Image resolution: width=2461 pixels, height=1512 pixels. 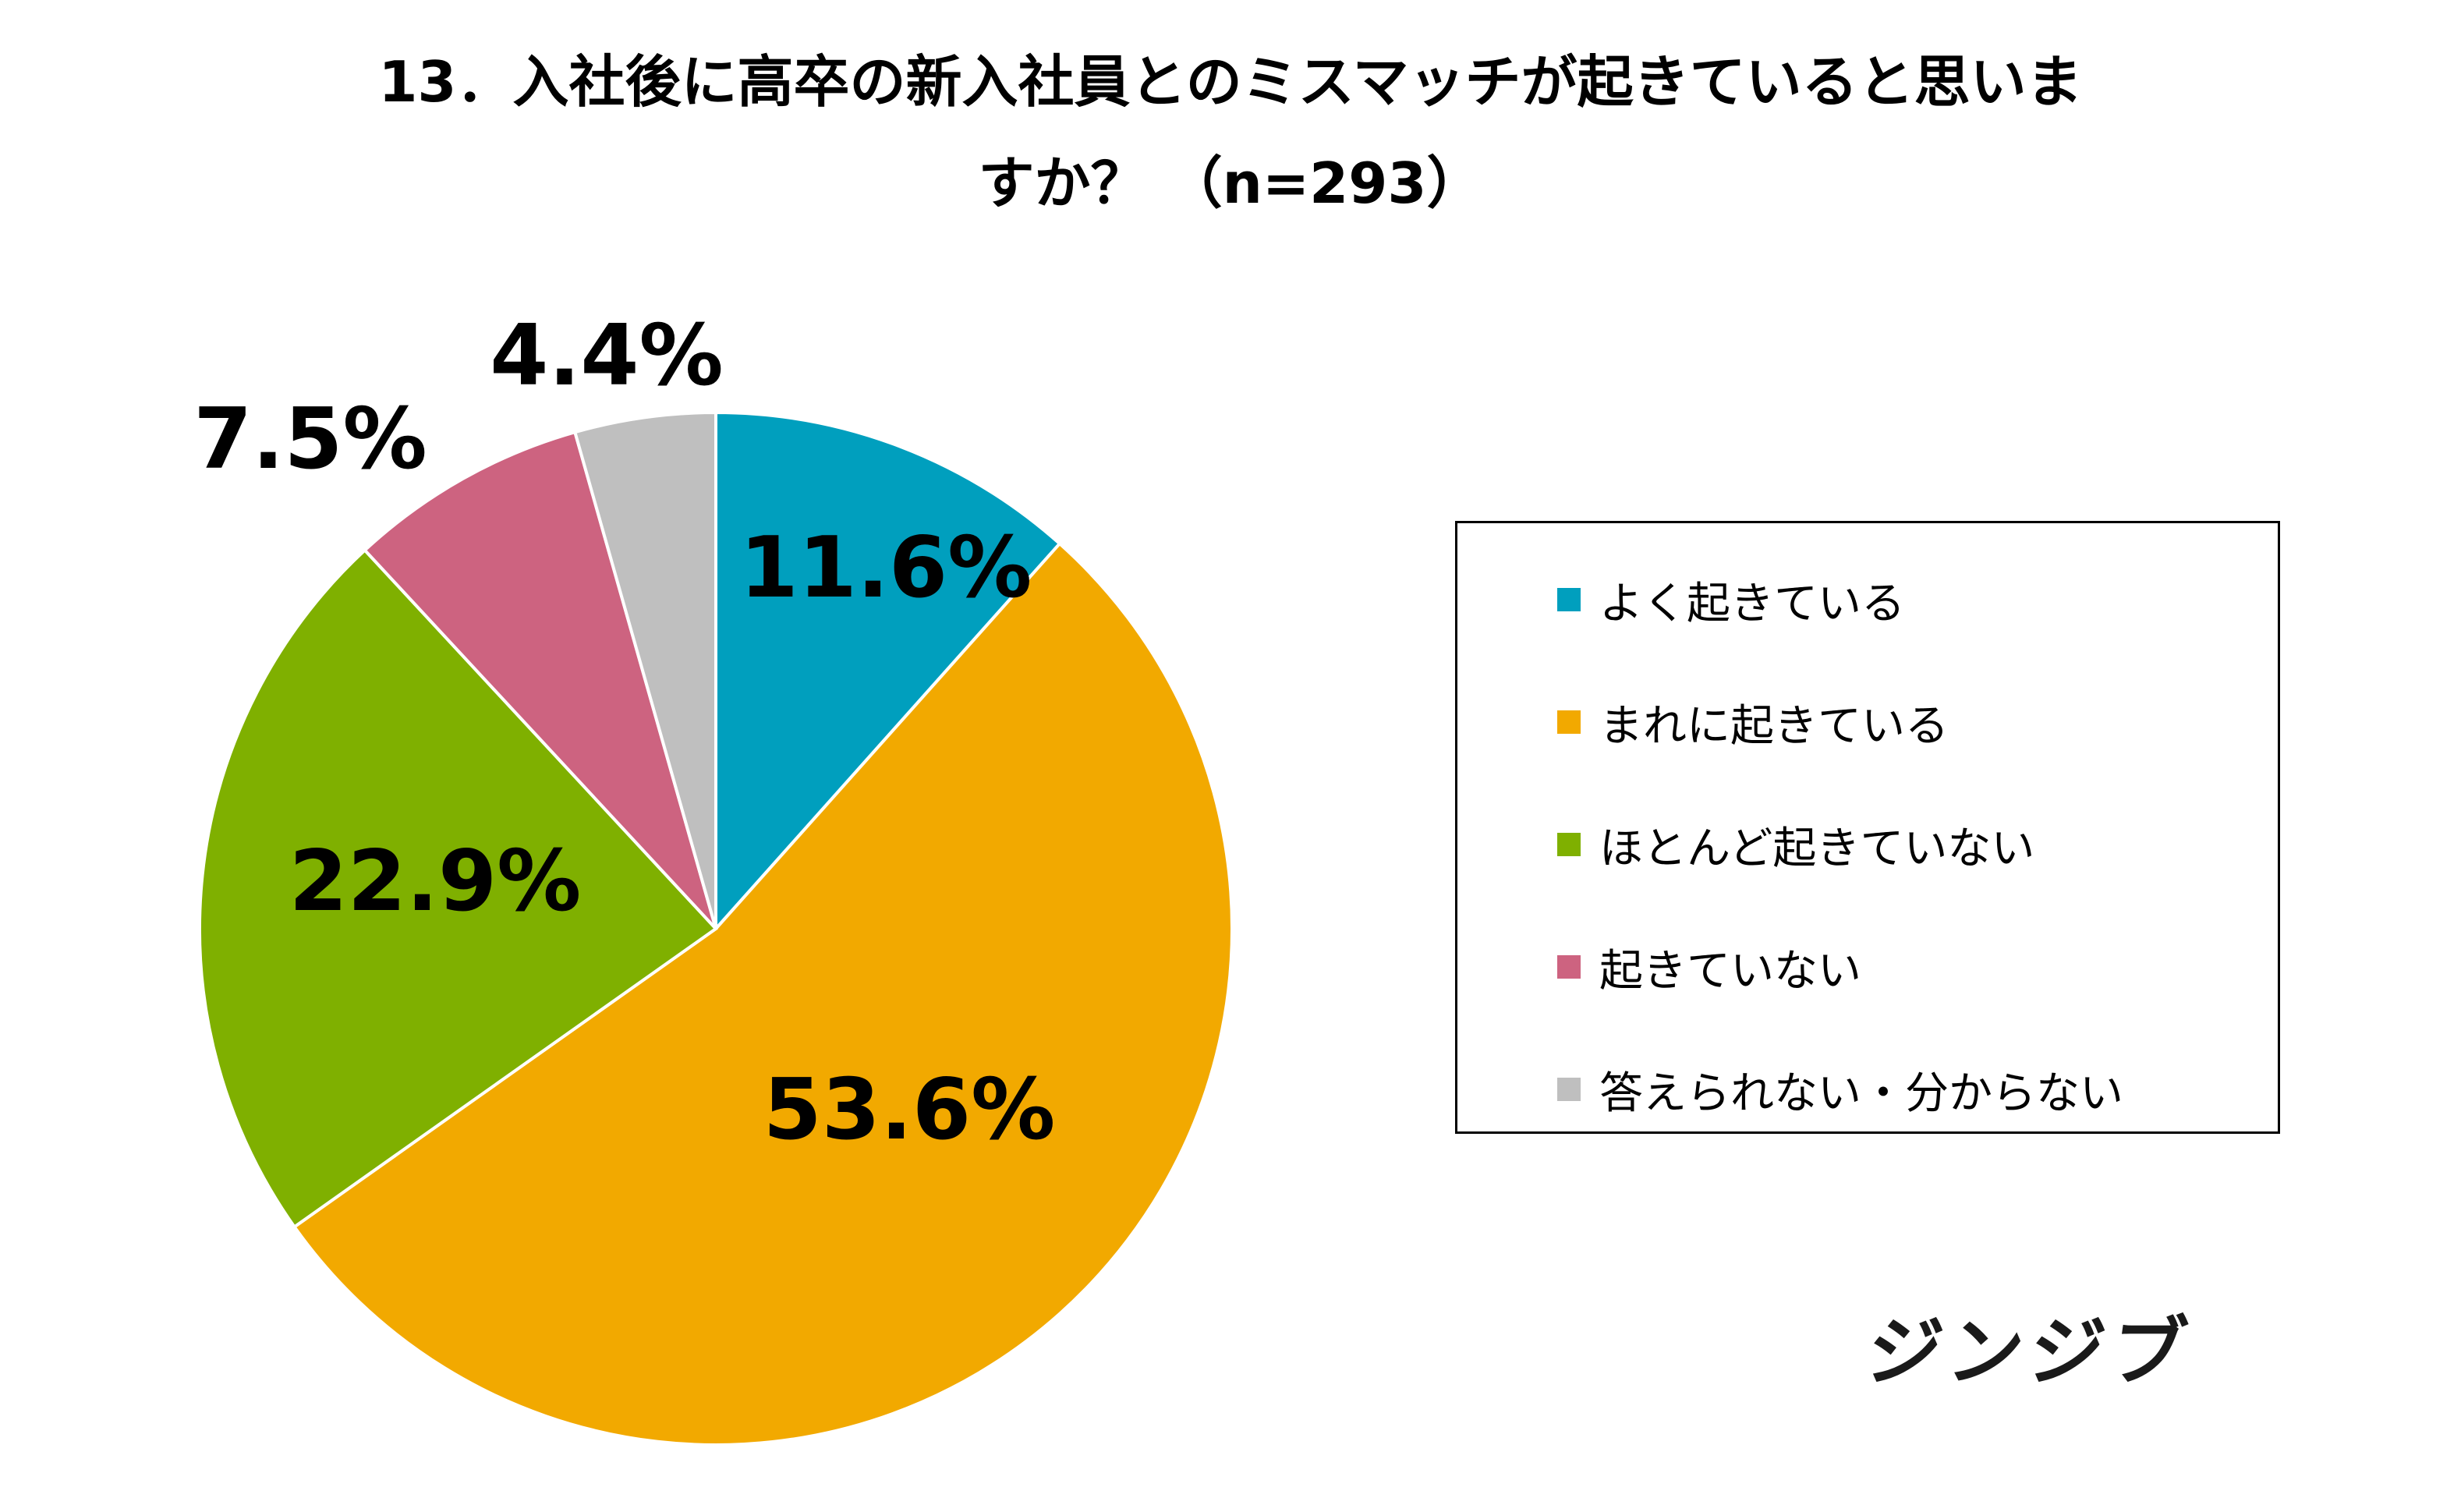 I want to click on legend-swatch-unknown, so click(x=1569, y=1089).